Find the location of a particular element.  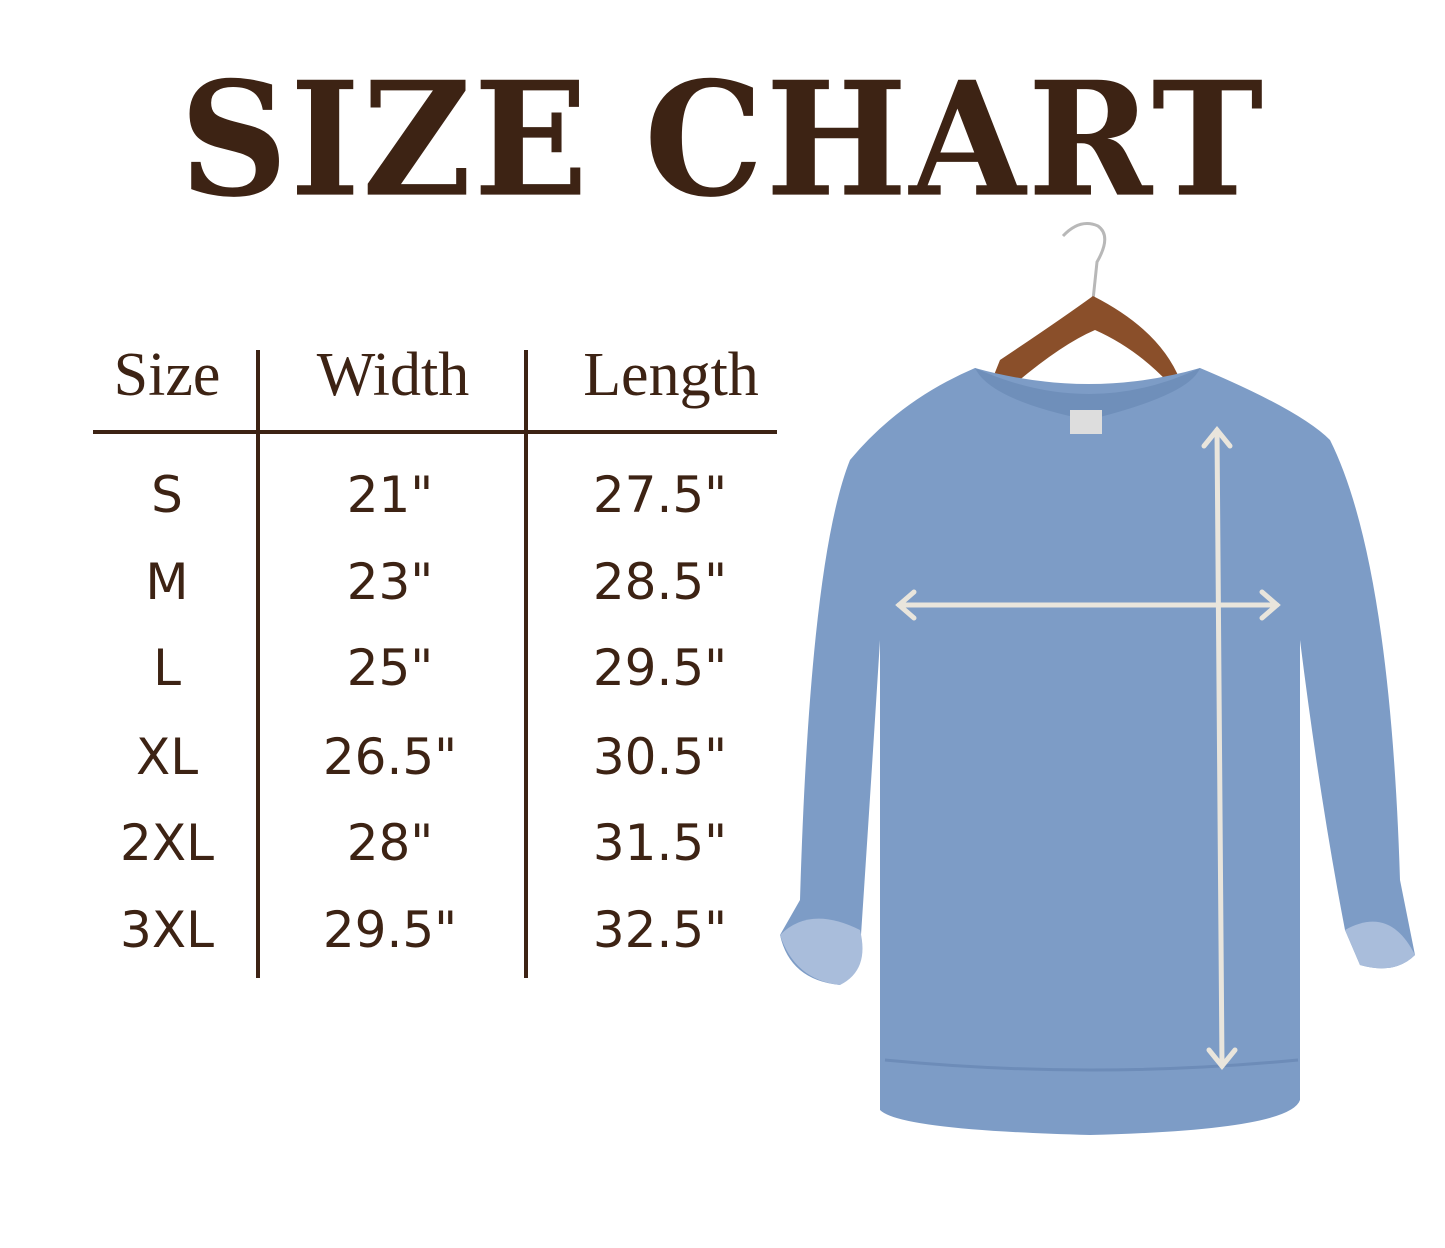

cell-size: 3XL is located at coordinates (167, 930).